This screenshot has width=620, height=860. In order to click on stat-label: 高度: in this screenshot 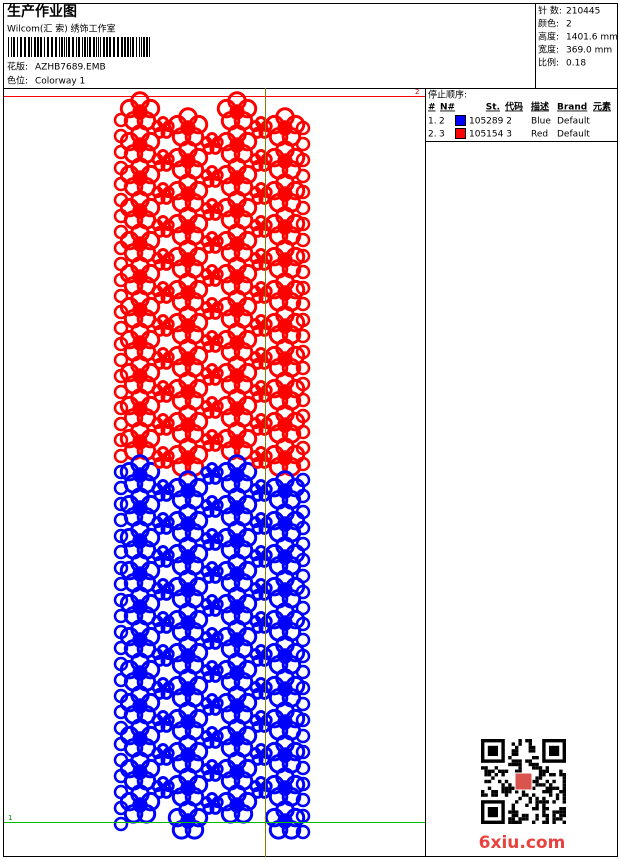, I will do `click(548, 37)`.